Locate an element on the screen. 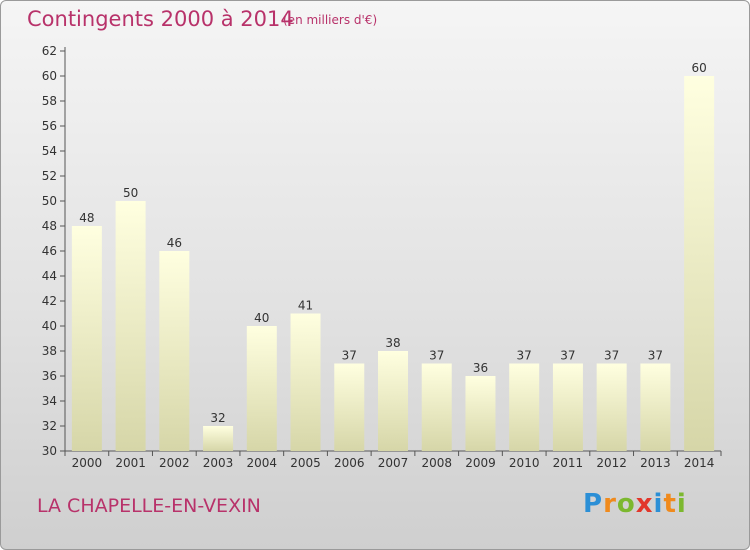 This screenshot has width=750, height=550. bar-2012 is located at coordinates (611, 407).